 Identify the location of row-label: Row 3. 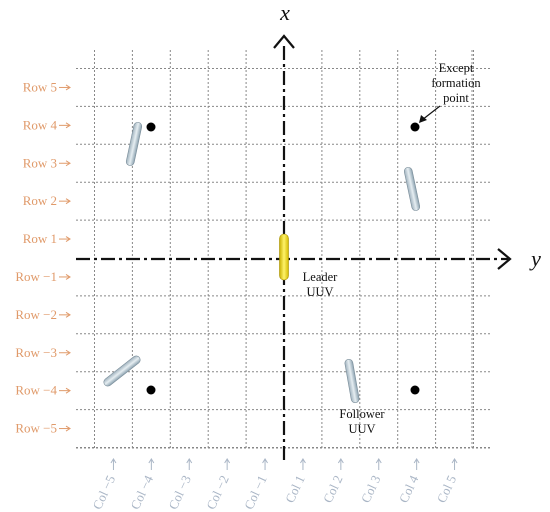
(40, 162).